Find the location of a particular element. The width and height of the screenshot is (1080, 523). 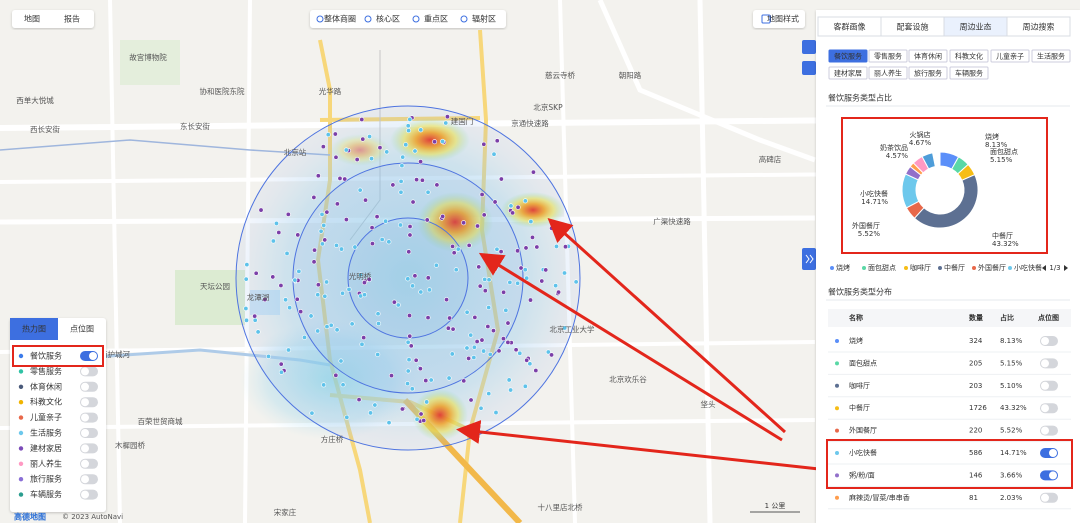

zone-tab: 整体商圈 is located at coordinates (340, 19).